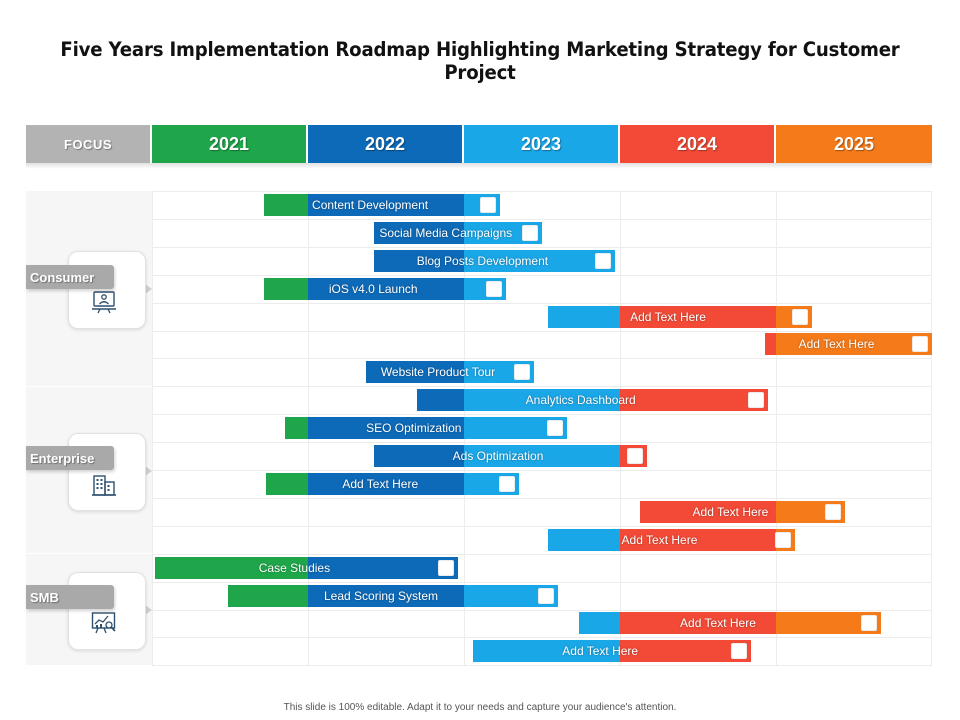 This screenshot has width=960, height=720. I want to click on header-year-2024: 2024, so click(697, 144).